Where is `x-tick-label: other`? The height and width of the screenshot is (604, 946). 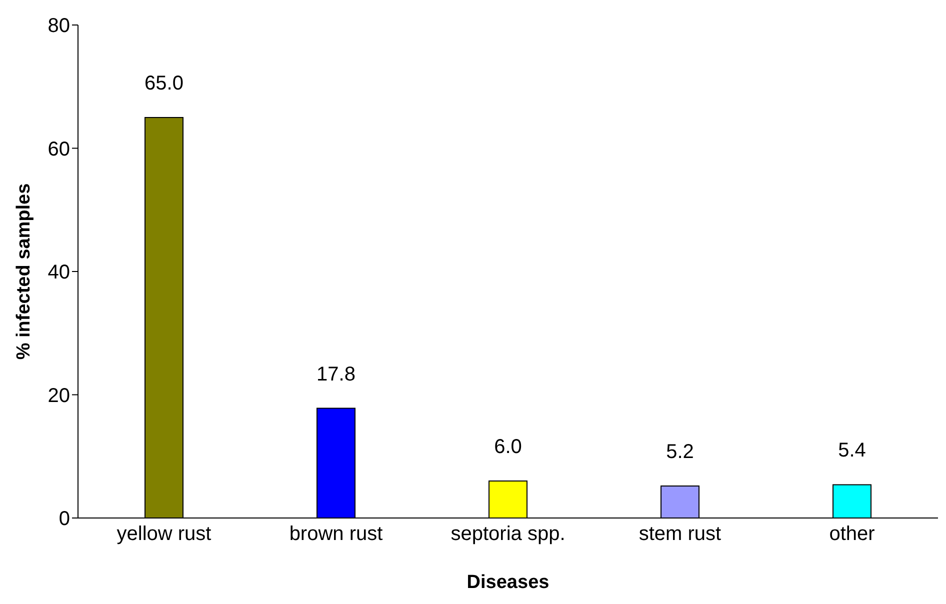
x-tick-label: other is located at coordinates (852, 534).